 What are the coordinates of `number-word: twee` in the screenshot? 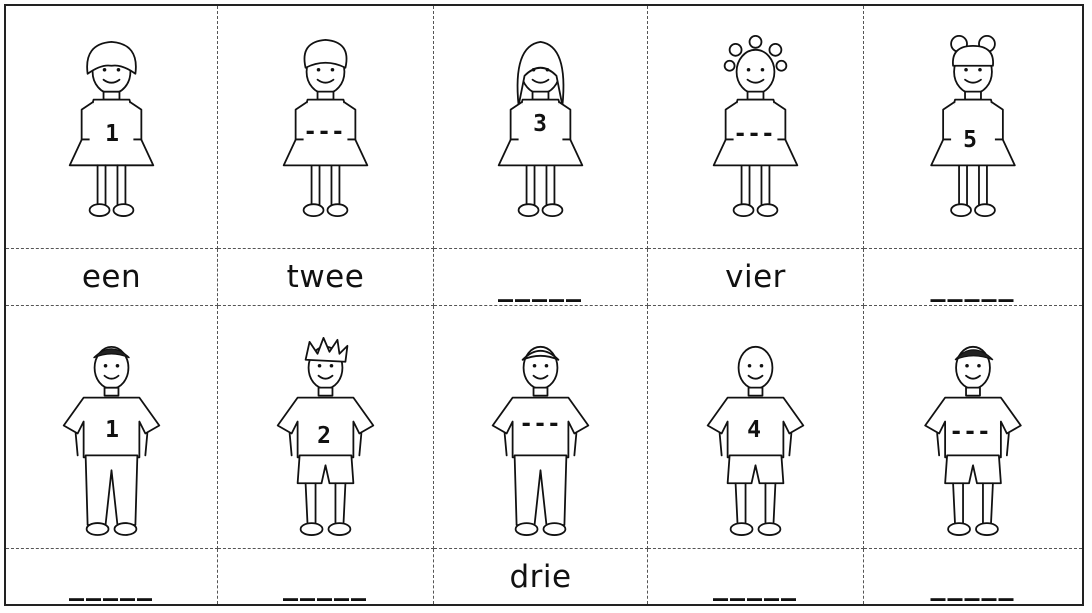 It's located at (325, 277).